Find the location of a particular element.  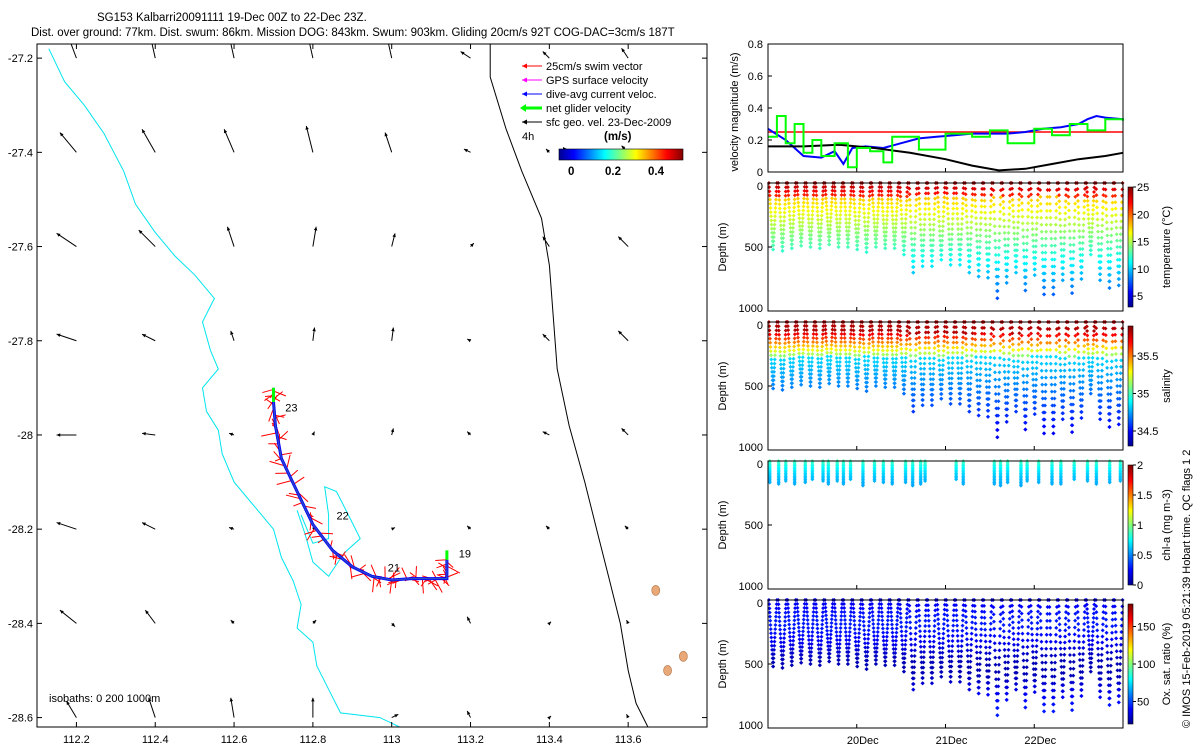

swim-vector is located at coordinates (404, 573).